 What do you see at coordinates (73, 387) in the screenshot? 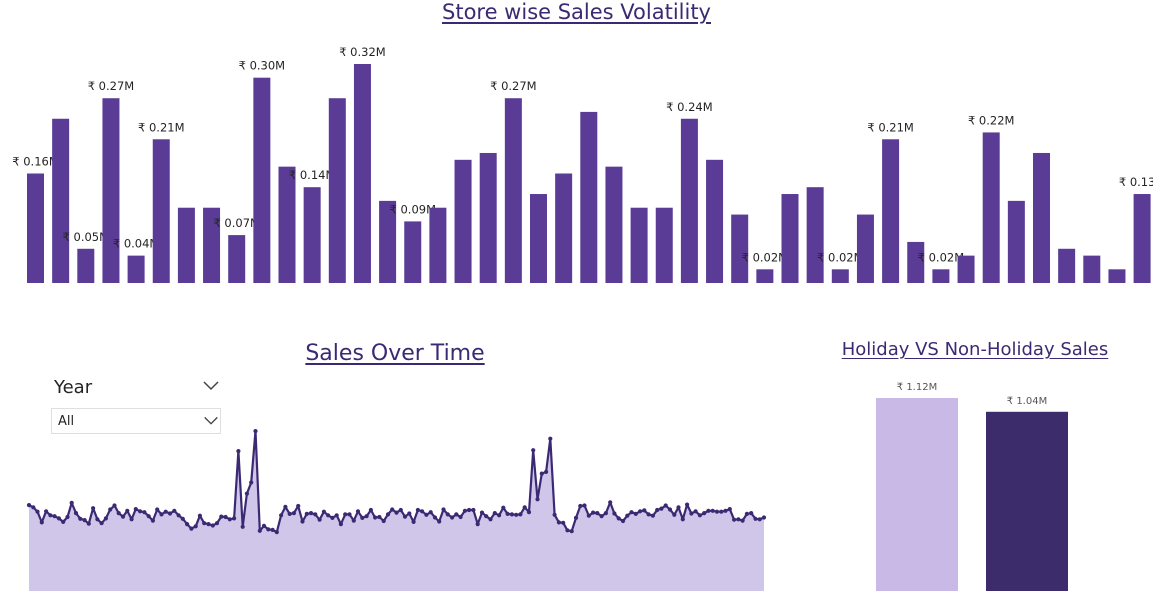
I see `year-slicer-label: Year` at bounding box center [73, 387].